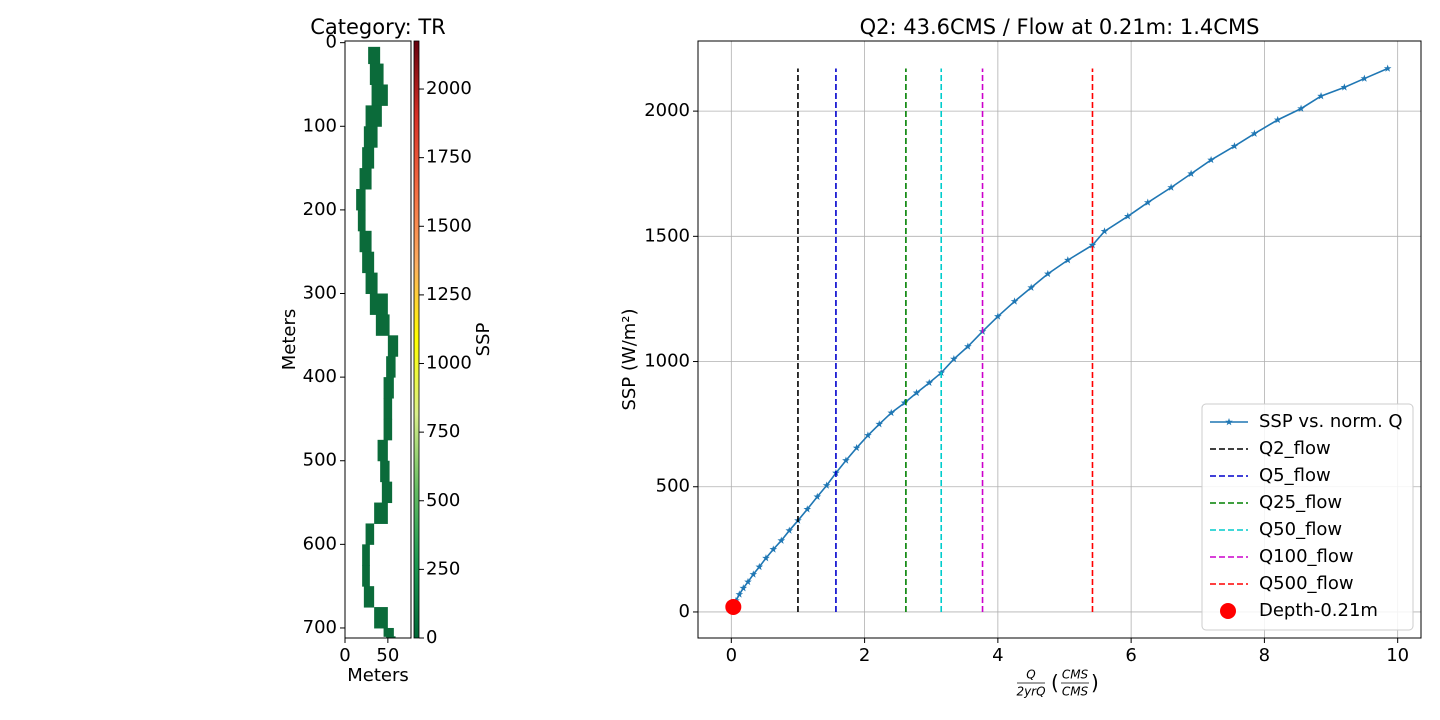 The height and width of the screenshot is (720, 1440). What do you see at coordinates (320, 293) in the screenshot?
I see `y-tick-label: 300` at bounding box center [320, 293].